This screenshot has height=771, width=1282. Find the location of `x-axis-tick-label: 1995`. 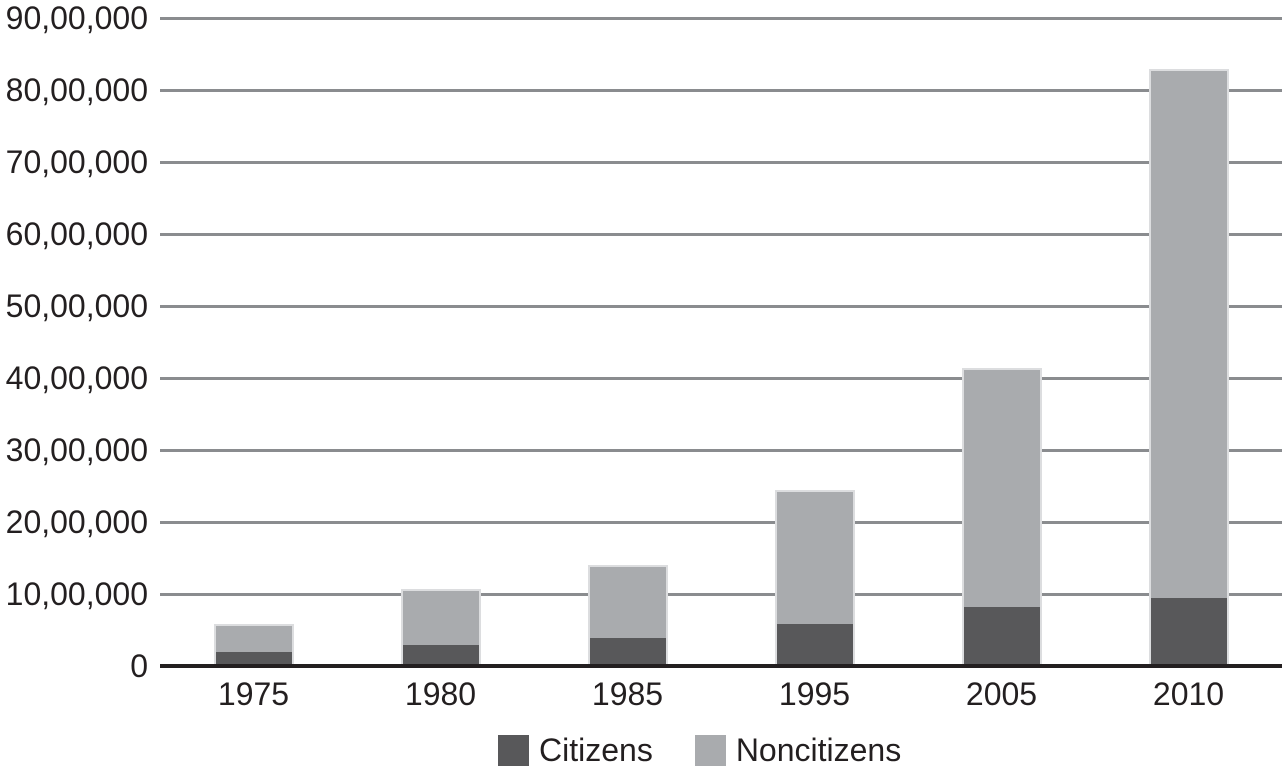

x-axis-tick-label: 1995 is located at coordinates (814, 694).